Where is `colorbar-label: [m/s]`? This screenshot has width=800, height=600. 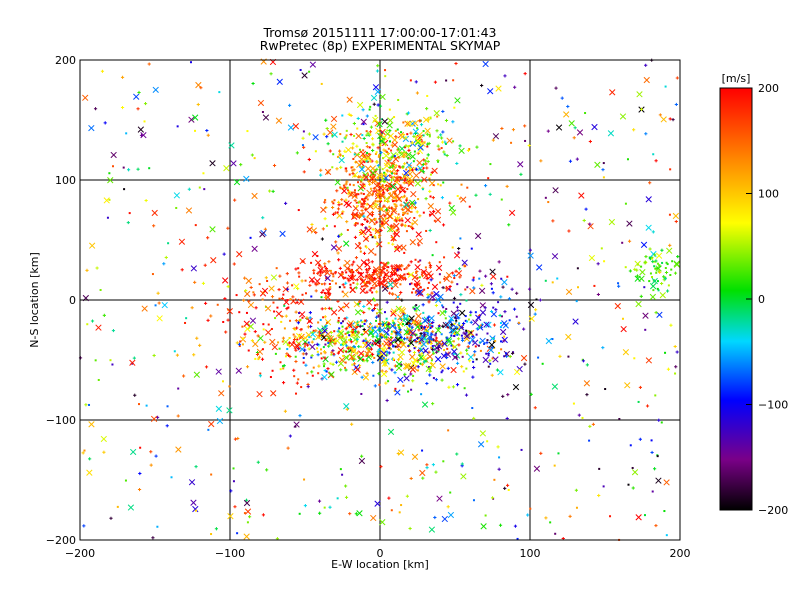 colorbar-label: [m/s] is located at coordinates (736, 78).